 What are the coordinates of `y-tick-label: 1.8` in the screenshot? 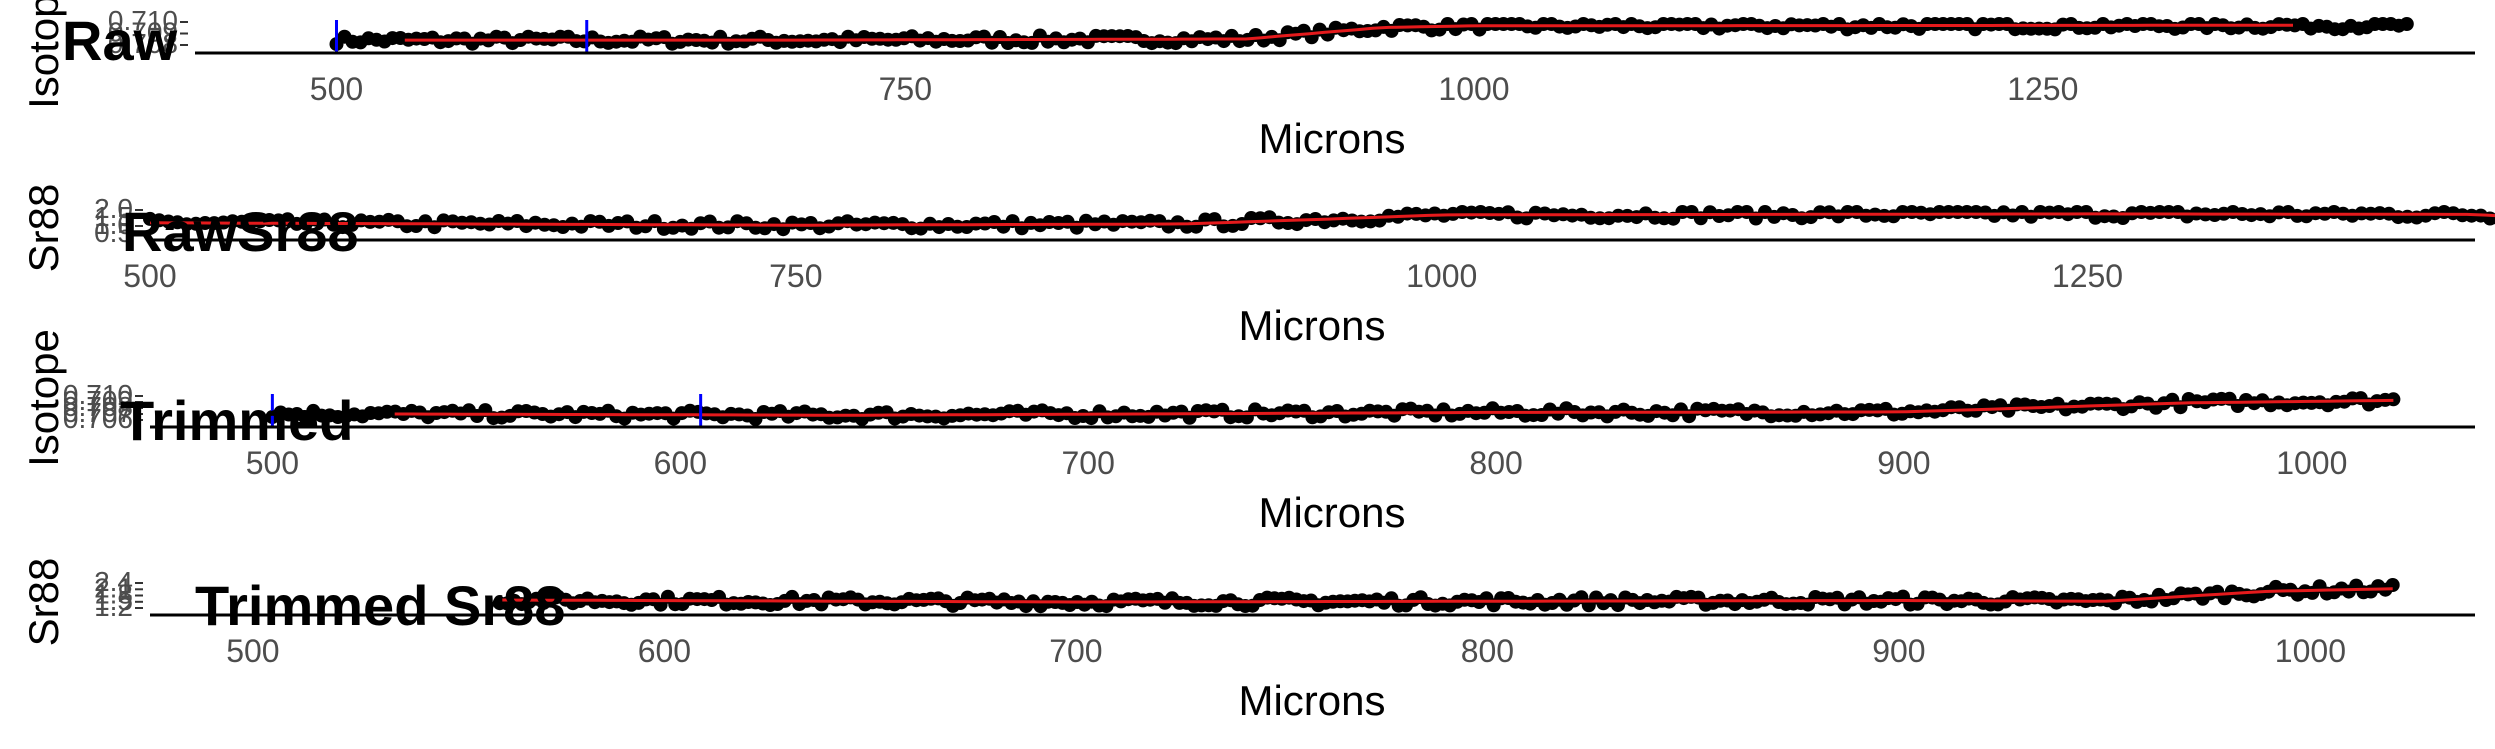 It's located at (113, 594).